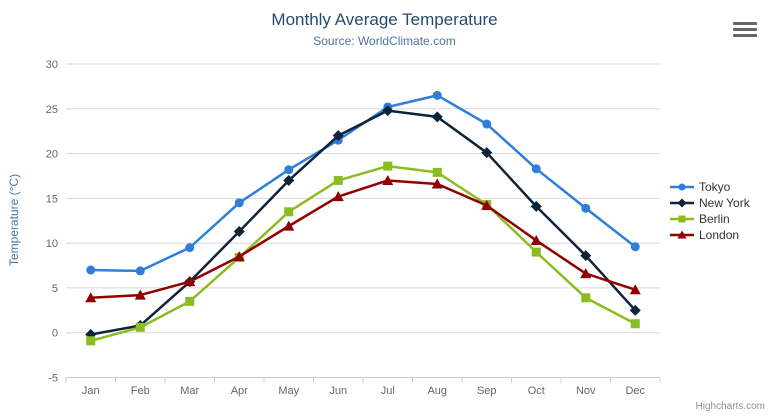 Image resolution: width=769 pixels, height=416 pixels. I want to click on data-point-new-york-aug, so click(437, 117).